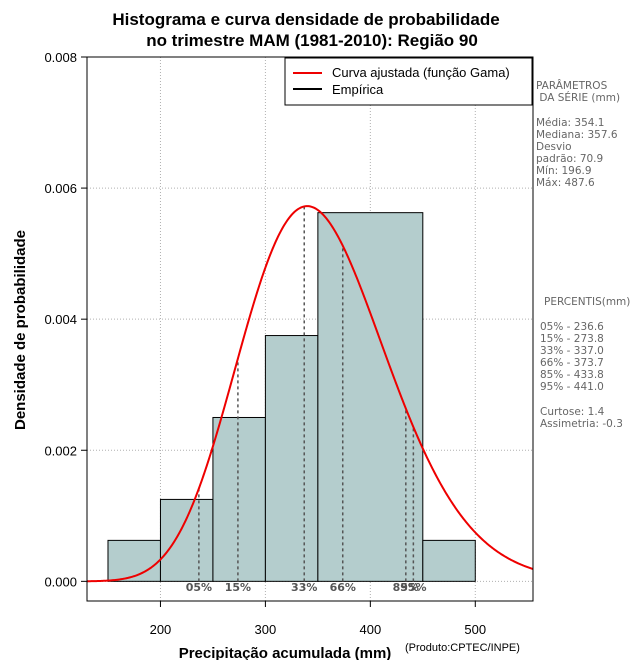 The width and height of the screenshot is (640, 660). I want to click on percentile-label: 05%, so click(199, 587).